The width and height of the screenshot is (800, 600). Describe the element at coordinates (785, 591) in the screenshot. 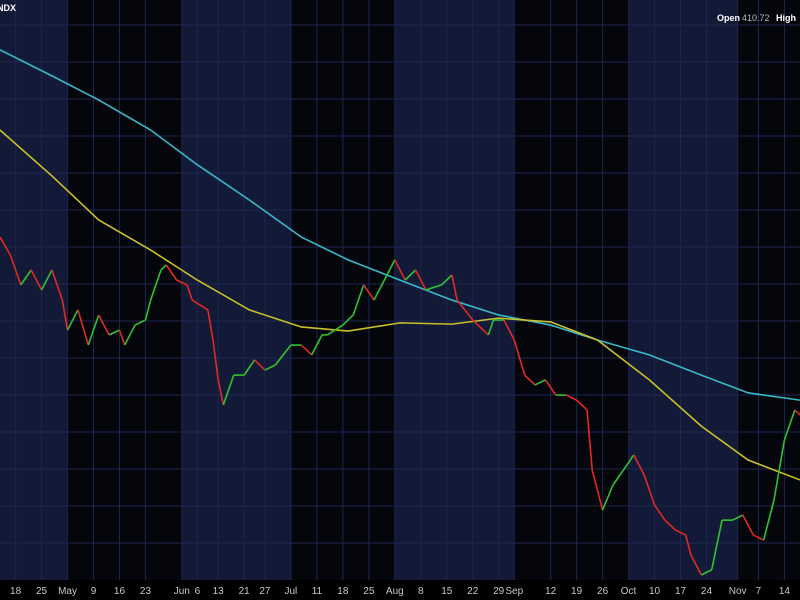

I see `x-tick-label: 14` at that location.